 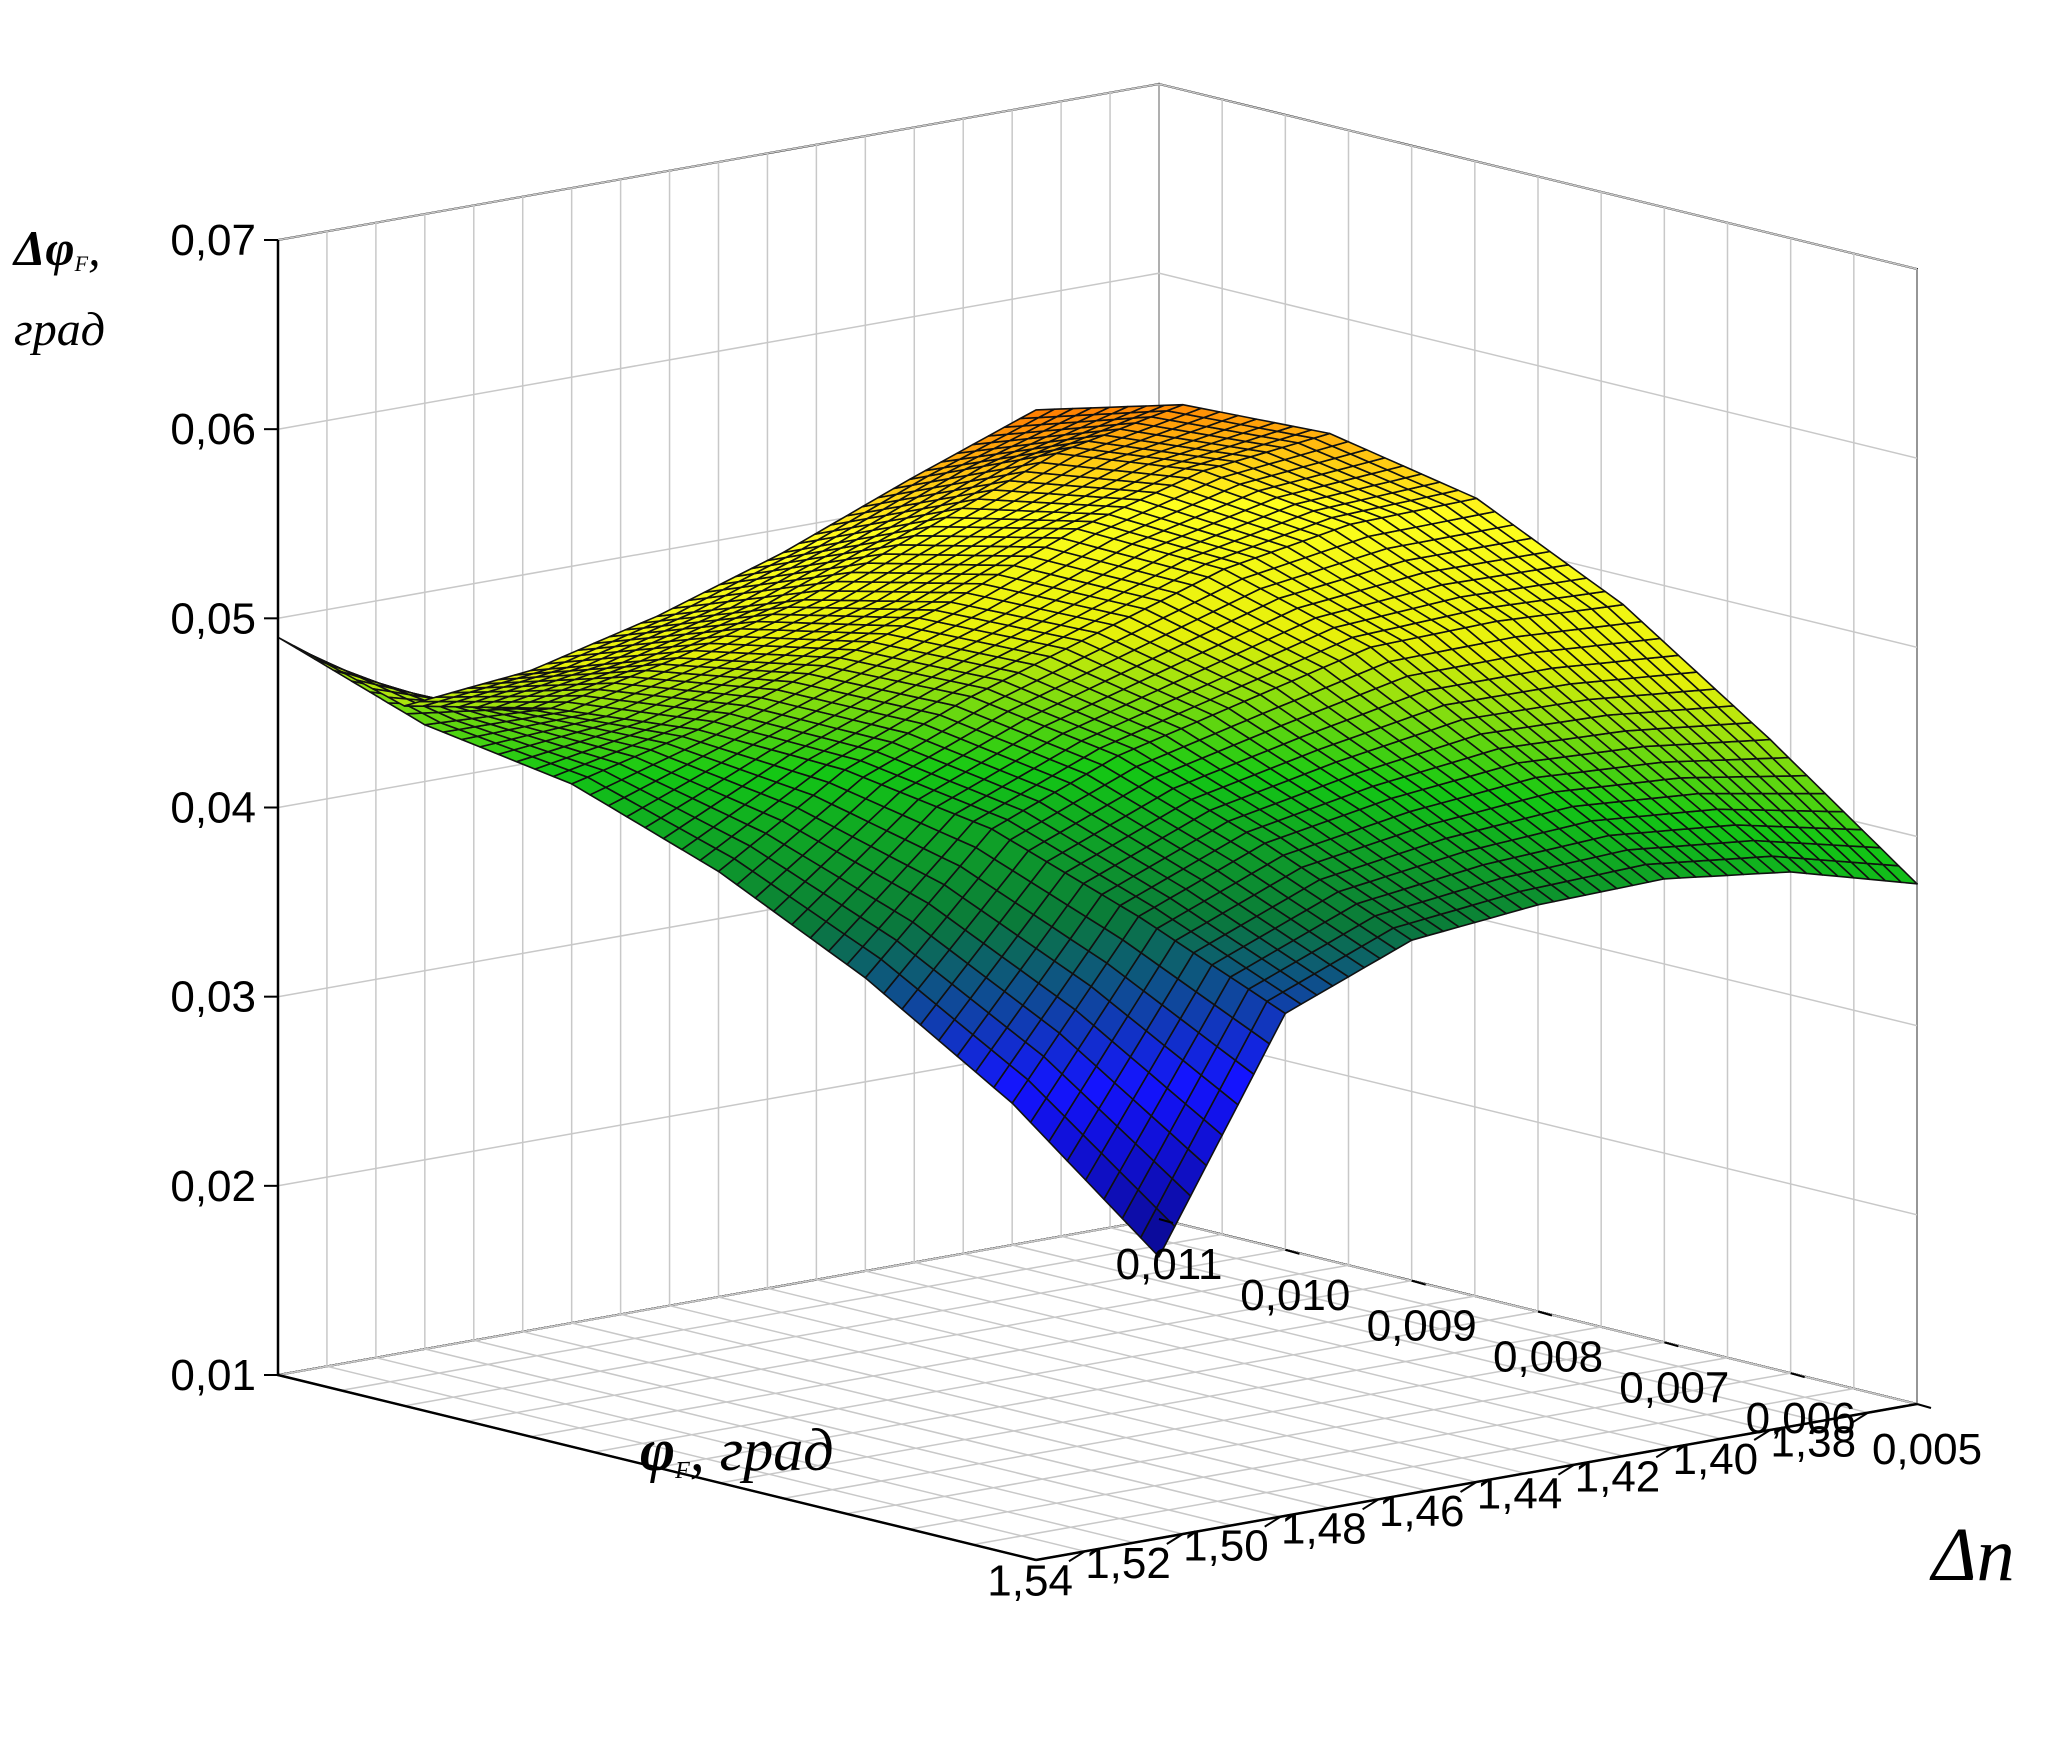 What do you see at coordinates (1030, 1580) in the screenshot?
I see `x-tick-label: 1,54` at bounding box center [1030, 1580].